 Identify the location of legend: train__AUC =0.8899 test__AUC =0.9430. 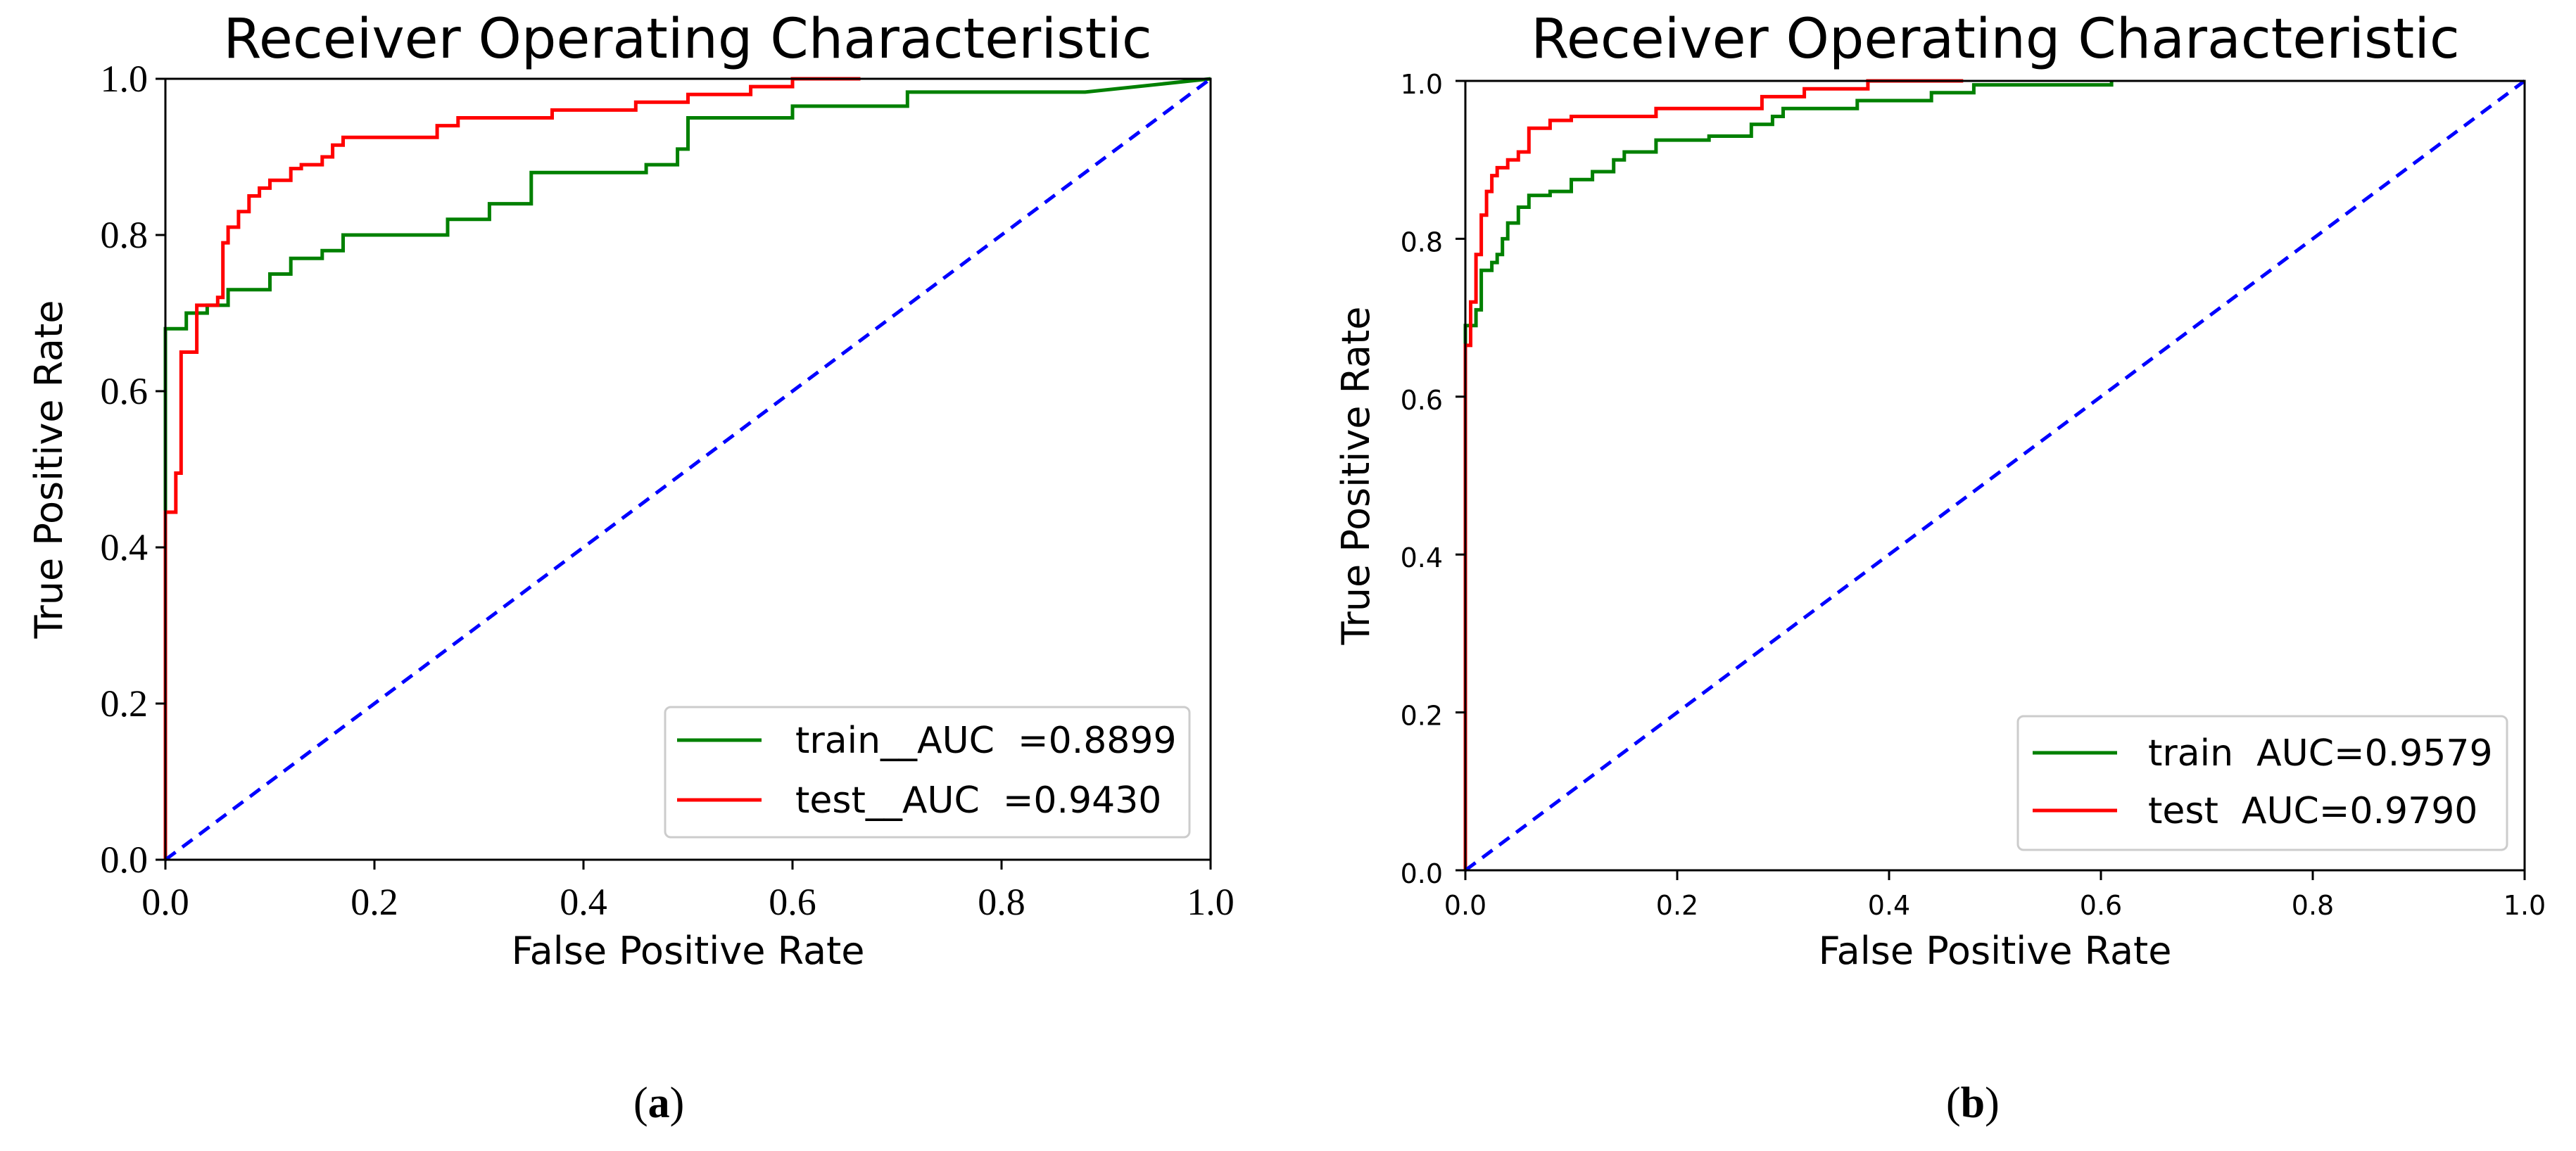
(927, 772).